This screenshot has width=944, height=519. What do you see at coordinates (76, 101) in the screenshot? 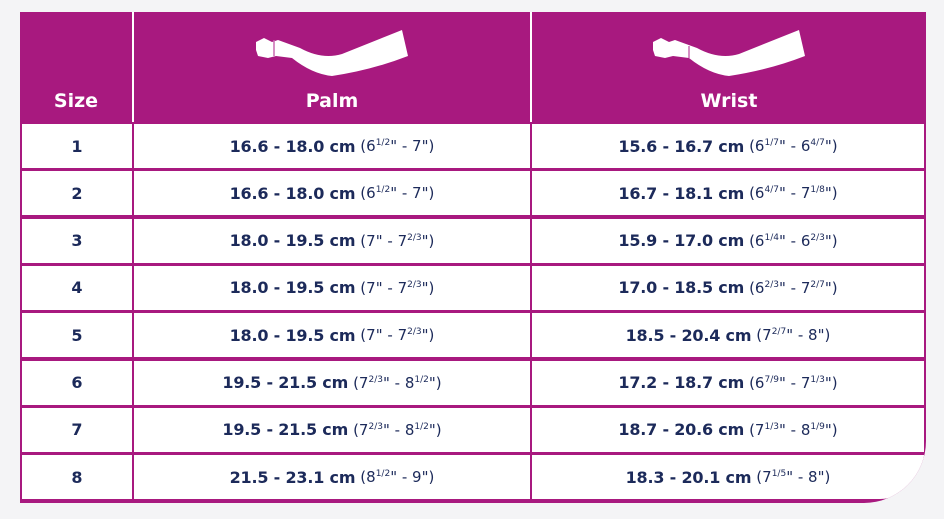
I see `header-size-label: Size` at bounding box center [76, 101].